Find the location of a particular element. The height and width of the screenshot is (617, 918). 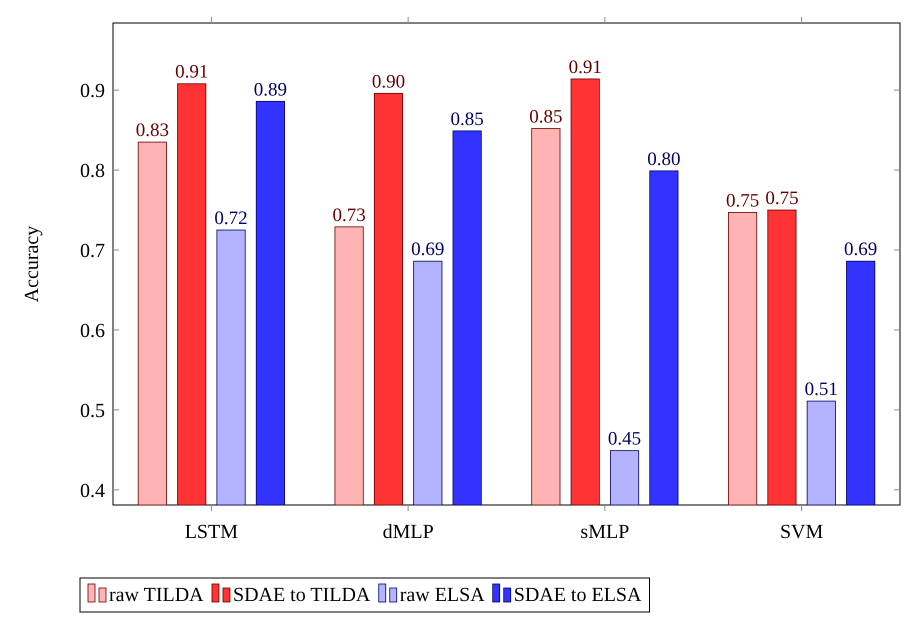

legend-label: SDAE to ELSA is located at coordinates (578, 595).